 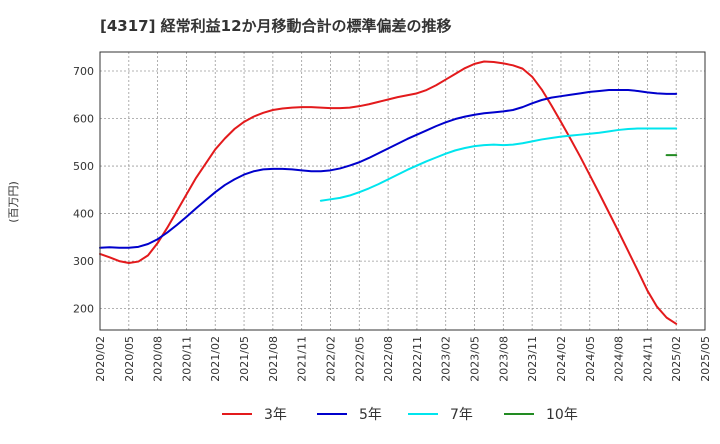 What do you see at coordinates (647, 359) in the screenshot?
I see `x-tick-label: 2024/11` at bounding box center [647, 359].